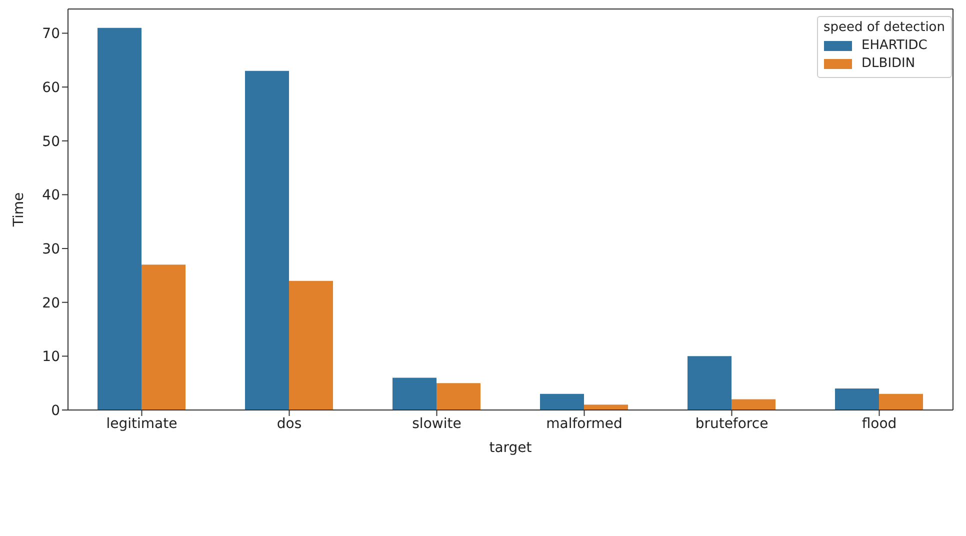 Image resolution: width=966 pixels, height=536 pixels. I want to click on x-tick-label: bruteforce, so click(731, 424).